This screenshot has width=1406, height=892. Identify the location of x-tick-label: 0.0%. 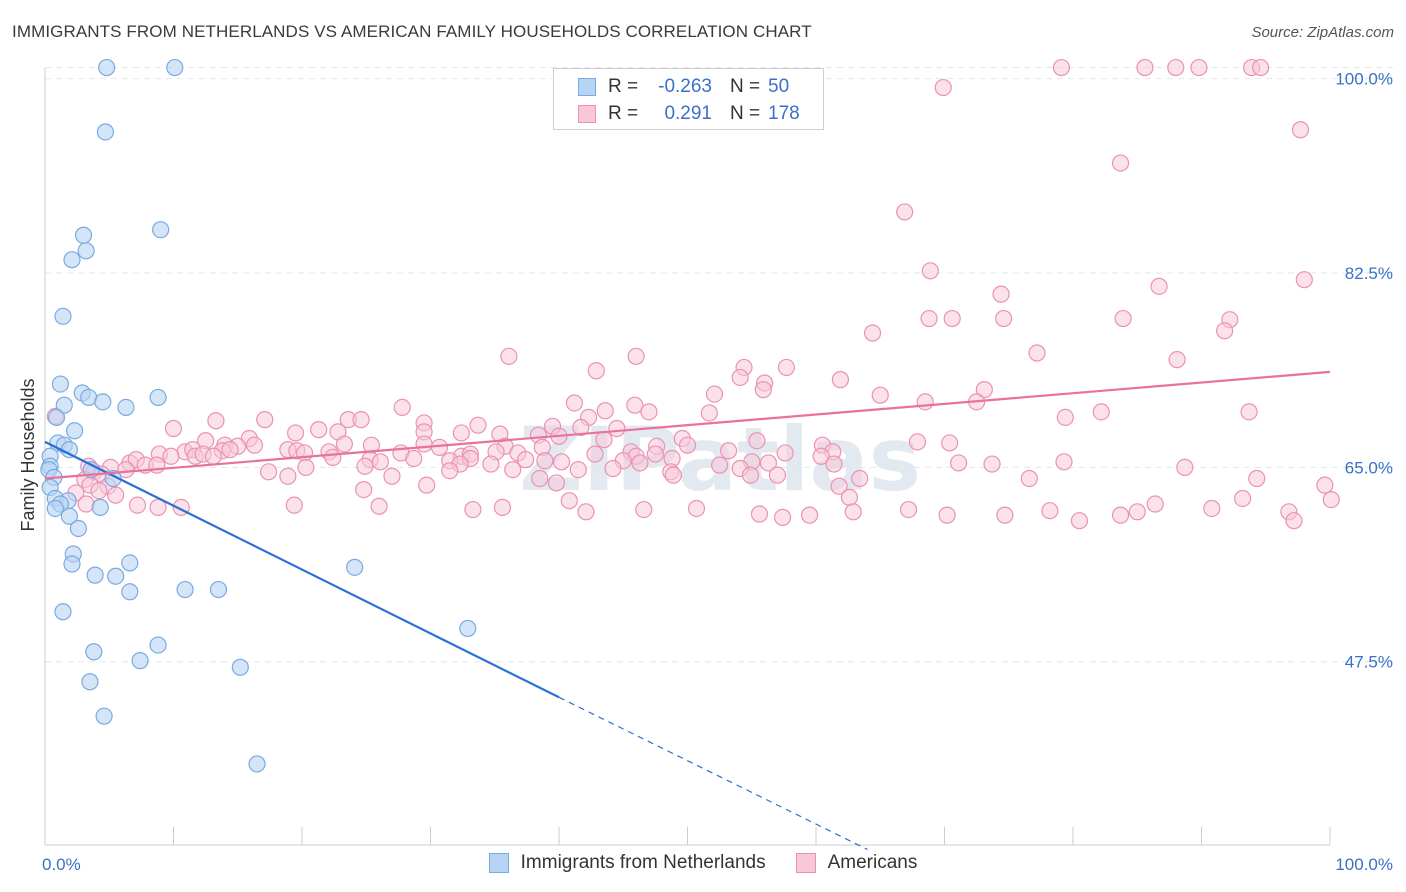
(61, 864).